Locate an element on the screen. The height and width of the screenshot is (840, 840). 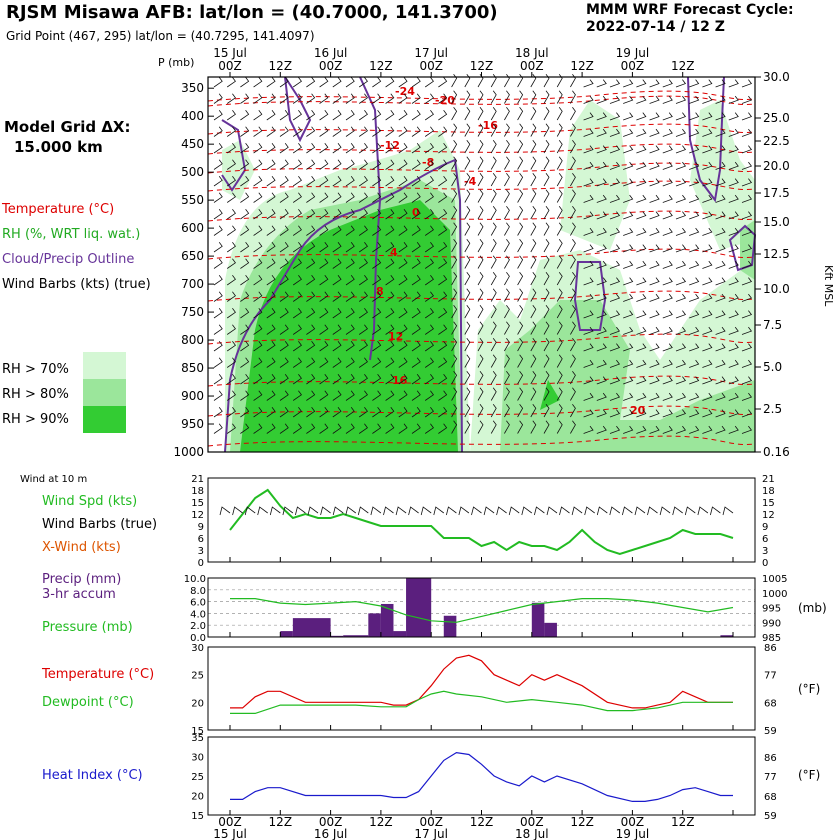
isotherm-label: -12 is located at coordinates (390, 145).